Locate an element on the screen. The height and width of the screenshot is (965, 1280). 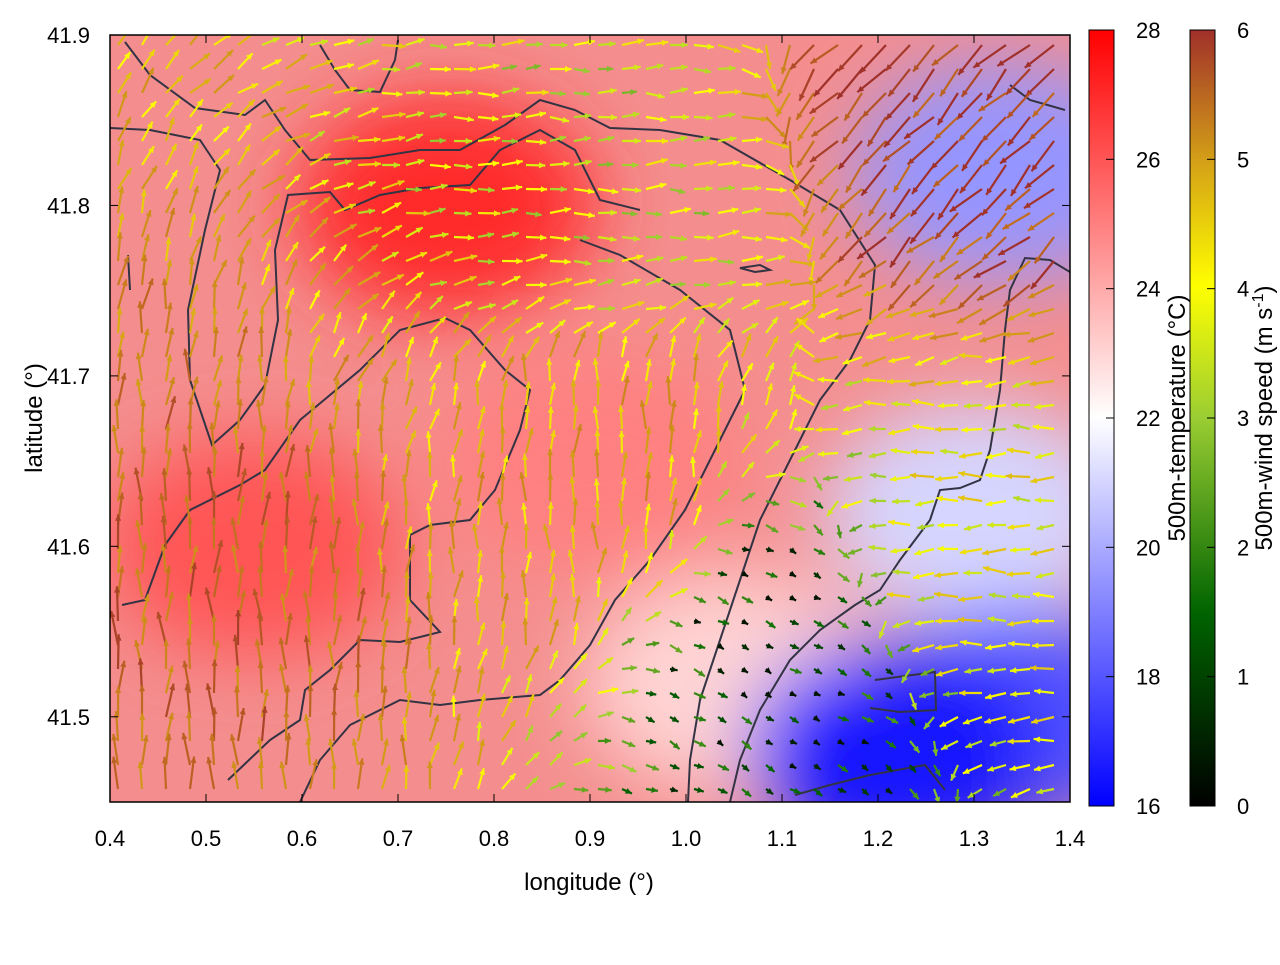
colorbar-tick-label: 18 is located at coordinates (1148, 677).